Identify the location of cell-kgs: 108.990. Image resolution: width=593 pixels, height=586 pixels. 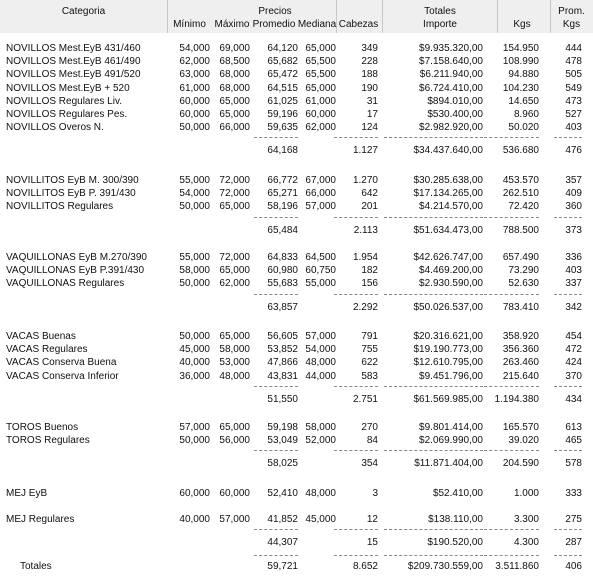
(520, 62).